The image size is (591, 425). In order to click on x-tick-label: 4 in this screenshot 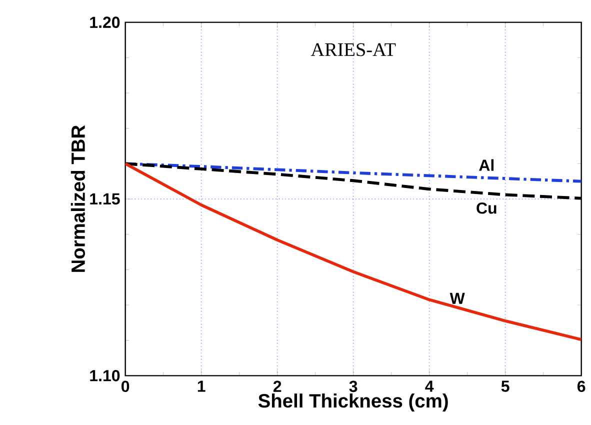, I will do `click(429, 386)`.